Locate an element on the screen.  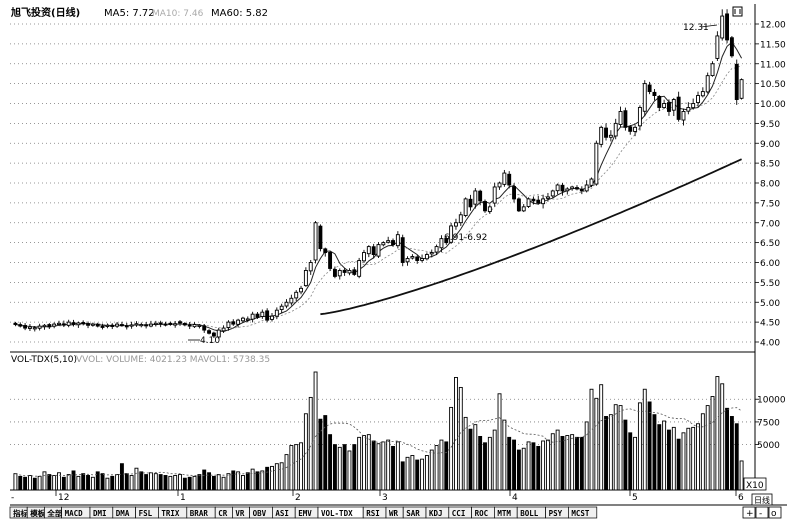
indicator-tab: ASI is located at coordinates (284, 512).